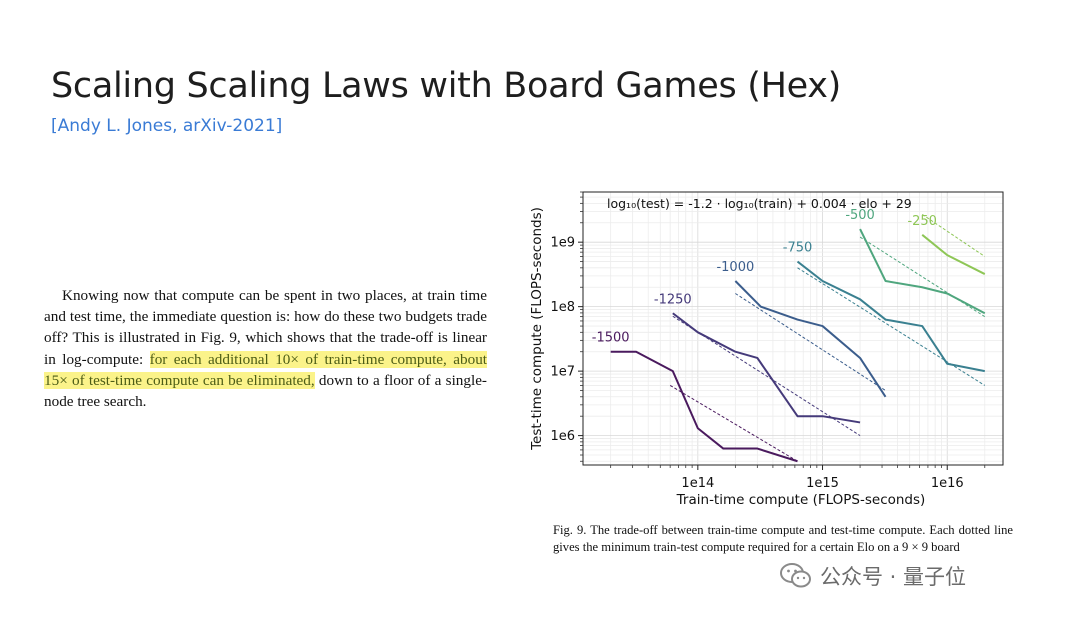 The width and height of the screenshot is (1080, 620). I want to click on watermark-text: 公众号 · 量子位, so click(893, 577).